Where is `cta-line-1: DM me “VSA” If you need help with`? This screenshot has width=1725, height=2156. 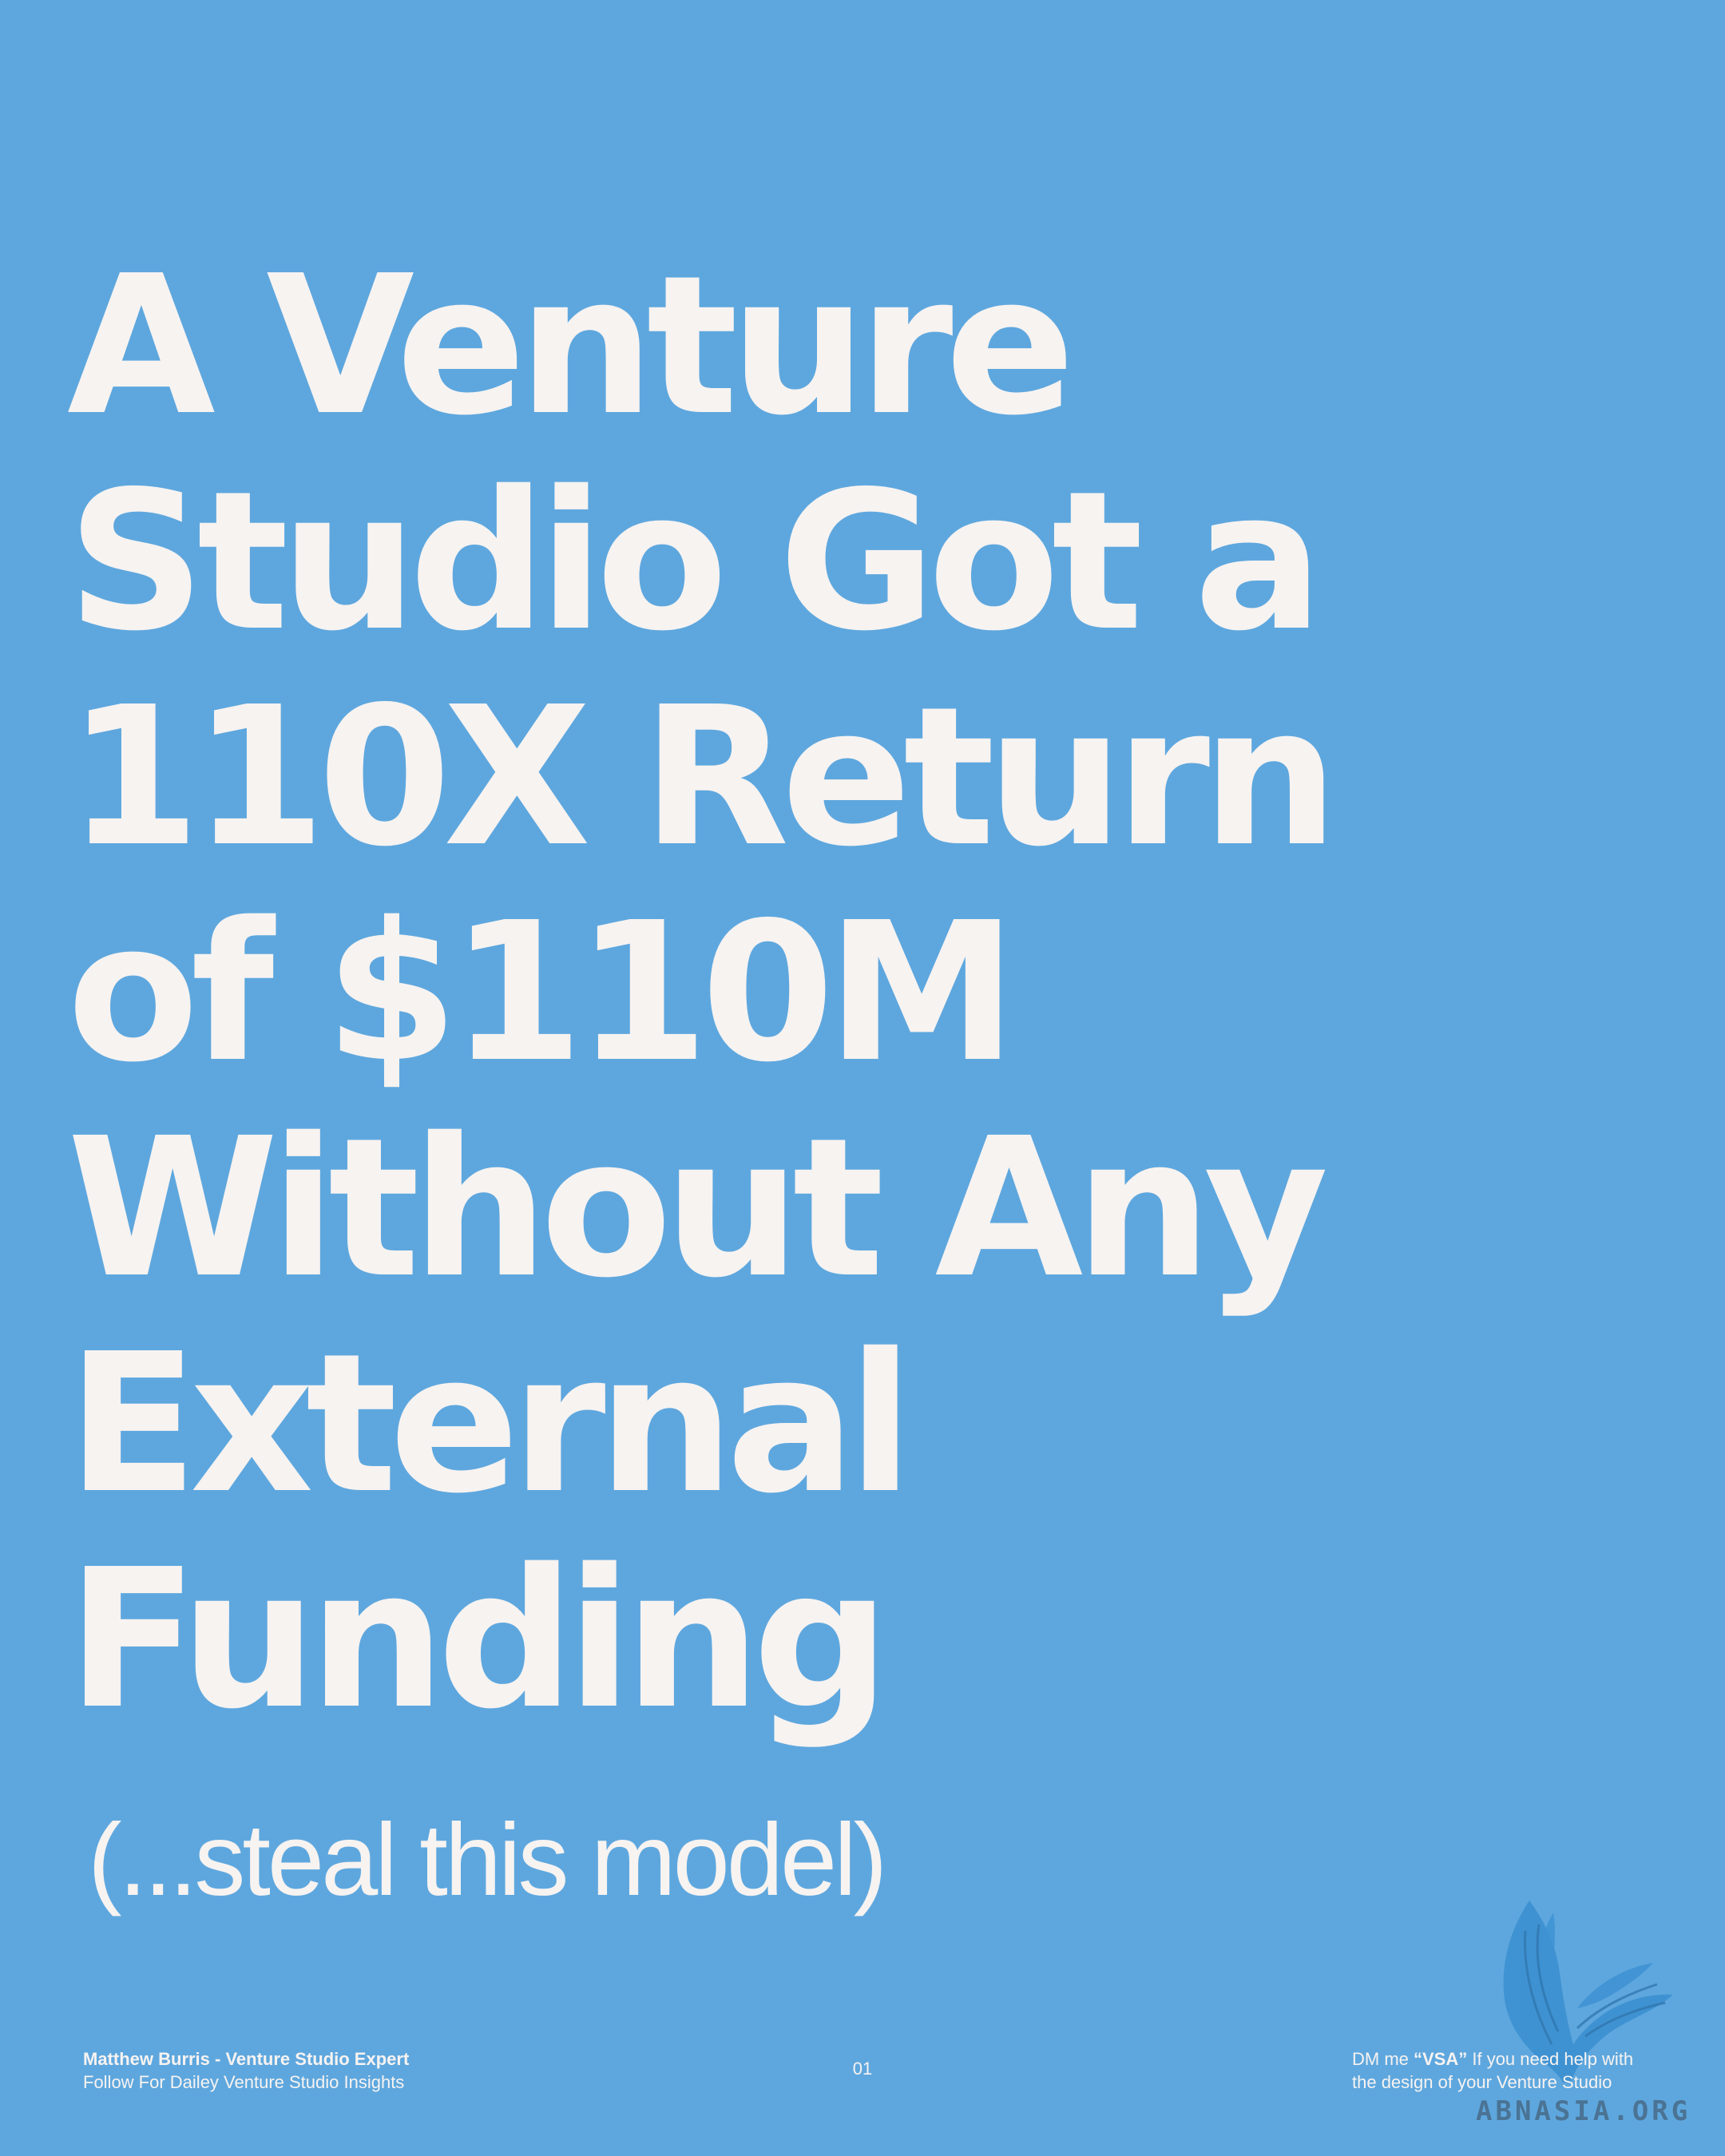
cta-line-1: DM me “VSA” If you need help with is located at coordinates (1512, 2059).